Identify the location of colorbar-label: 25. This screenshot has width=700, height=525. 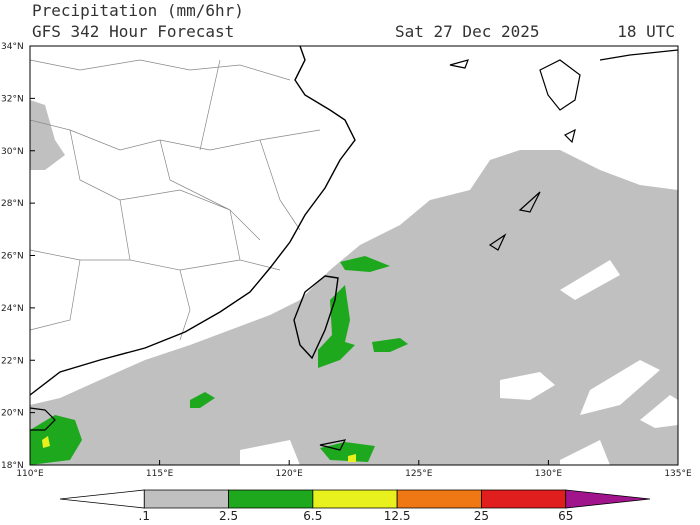
(481, 516).